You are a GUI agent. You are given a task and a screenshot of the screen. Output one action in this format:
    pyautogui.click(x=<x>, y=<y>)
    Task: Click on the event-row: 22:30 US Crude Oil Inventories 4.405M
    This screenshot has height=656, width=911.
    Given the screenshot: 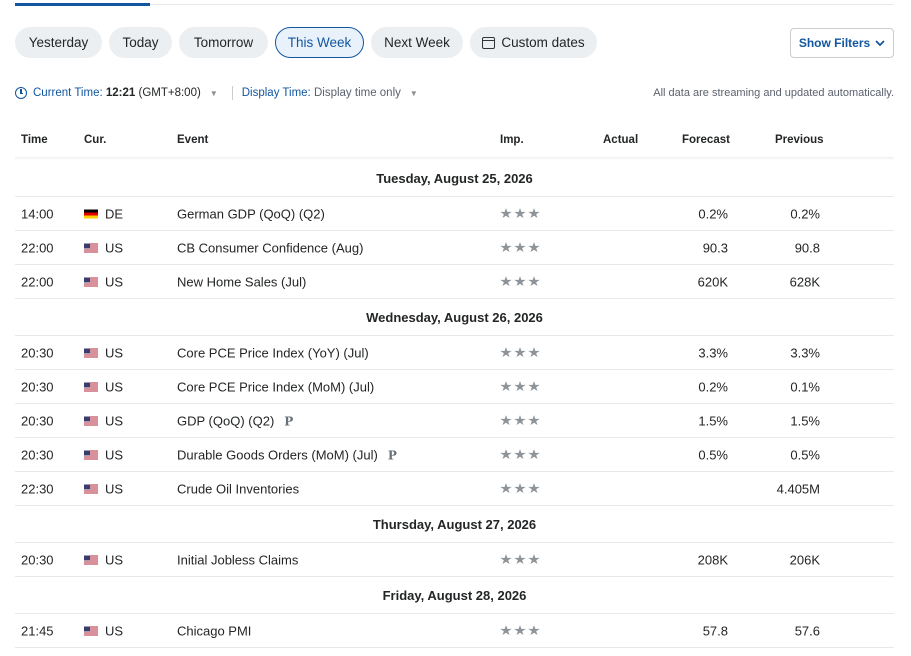 What is the action you would take?
    pyautogui.click(x=454, y=489)
    